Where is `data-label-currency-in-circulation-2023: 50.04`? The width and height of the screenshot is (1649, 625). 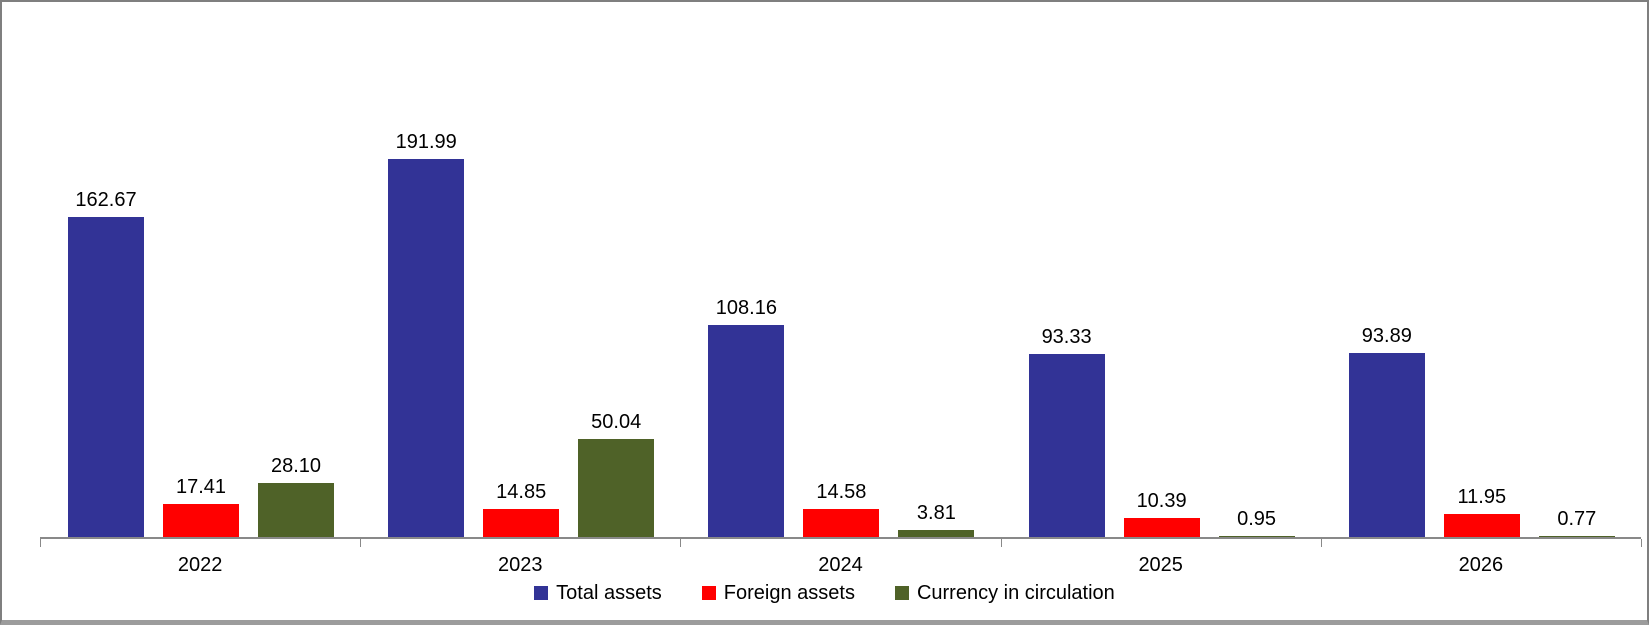 data-label-currency-in-circulation-2023: 50.04 is located at coordinates (616, 422).